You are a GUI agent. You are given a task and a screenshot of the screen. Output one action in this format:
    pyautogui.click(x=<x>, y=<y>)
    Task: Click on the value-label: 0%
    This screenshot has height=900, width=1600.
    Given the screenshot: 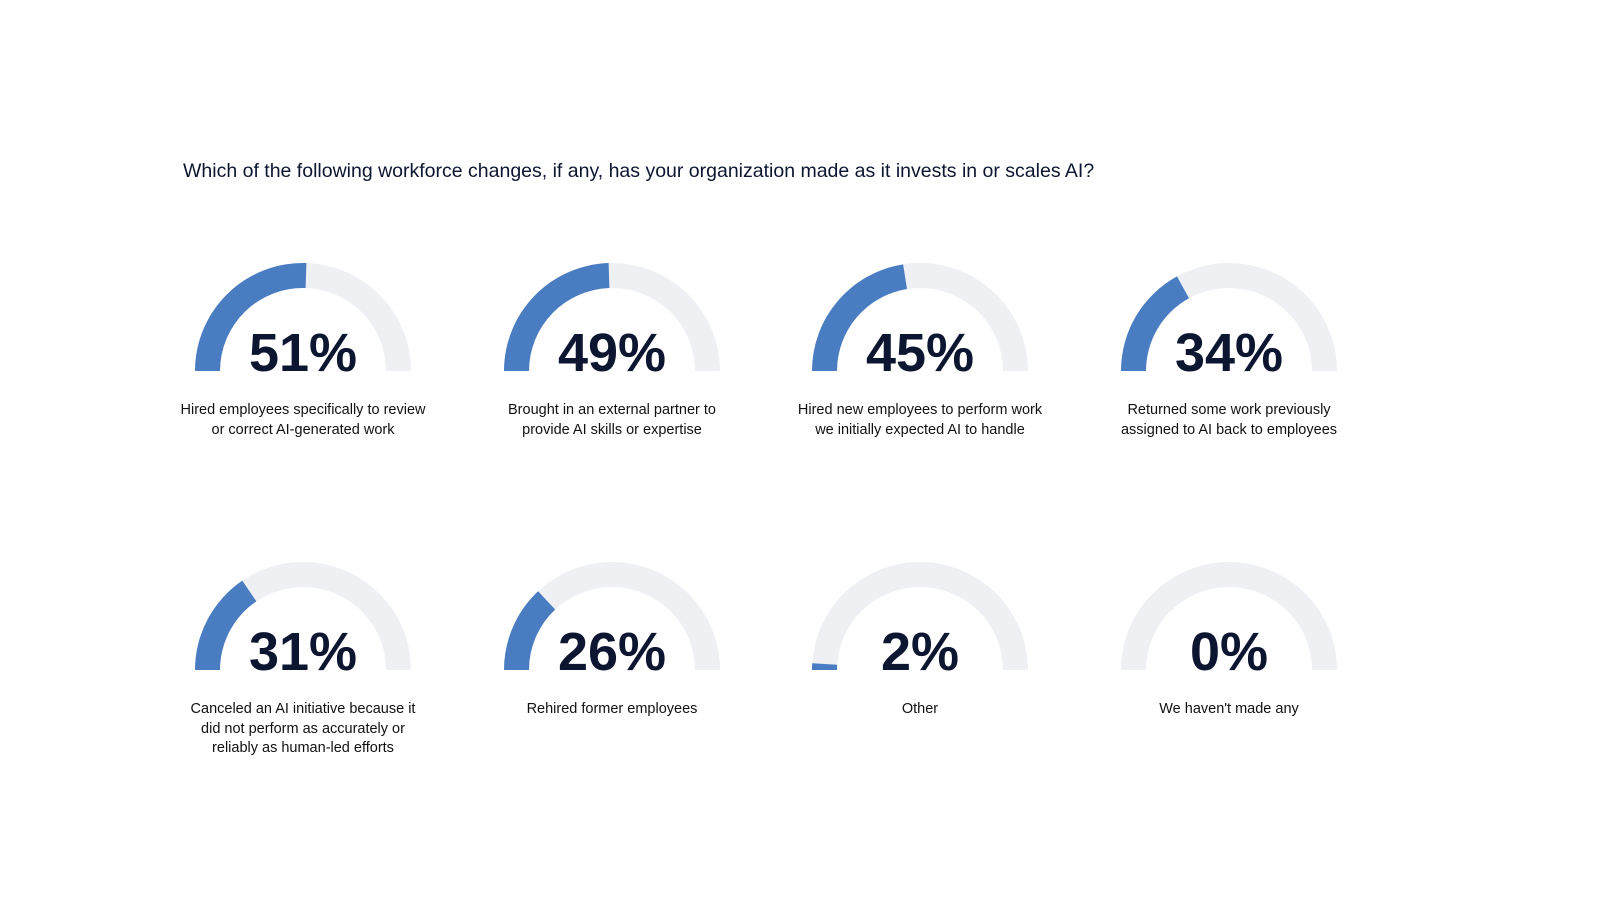 What is the action you would take?
    pyautogui.click(x=1229, y=652)
    